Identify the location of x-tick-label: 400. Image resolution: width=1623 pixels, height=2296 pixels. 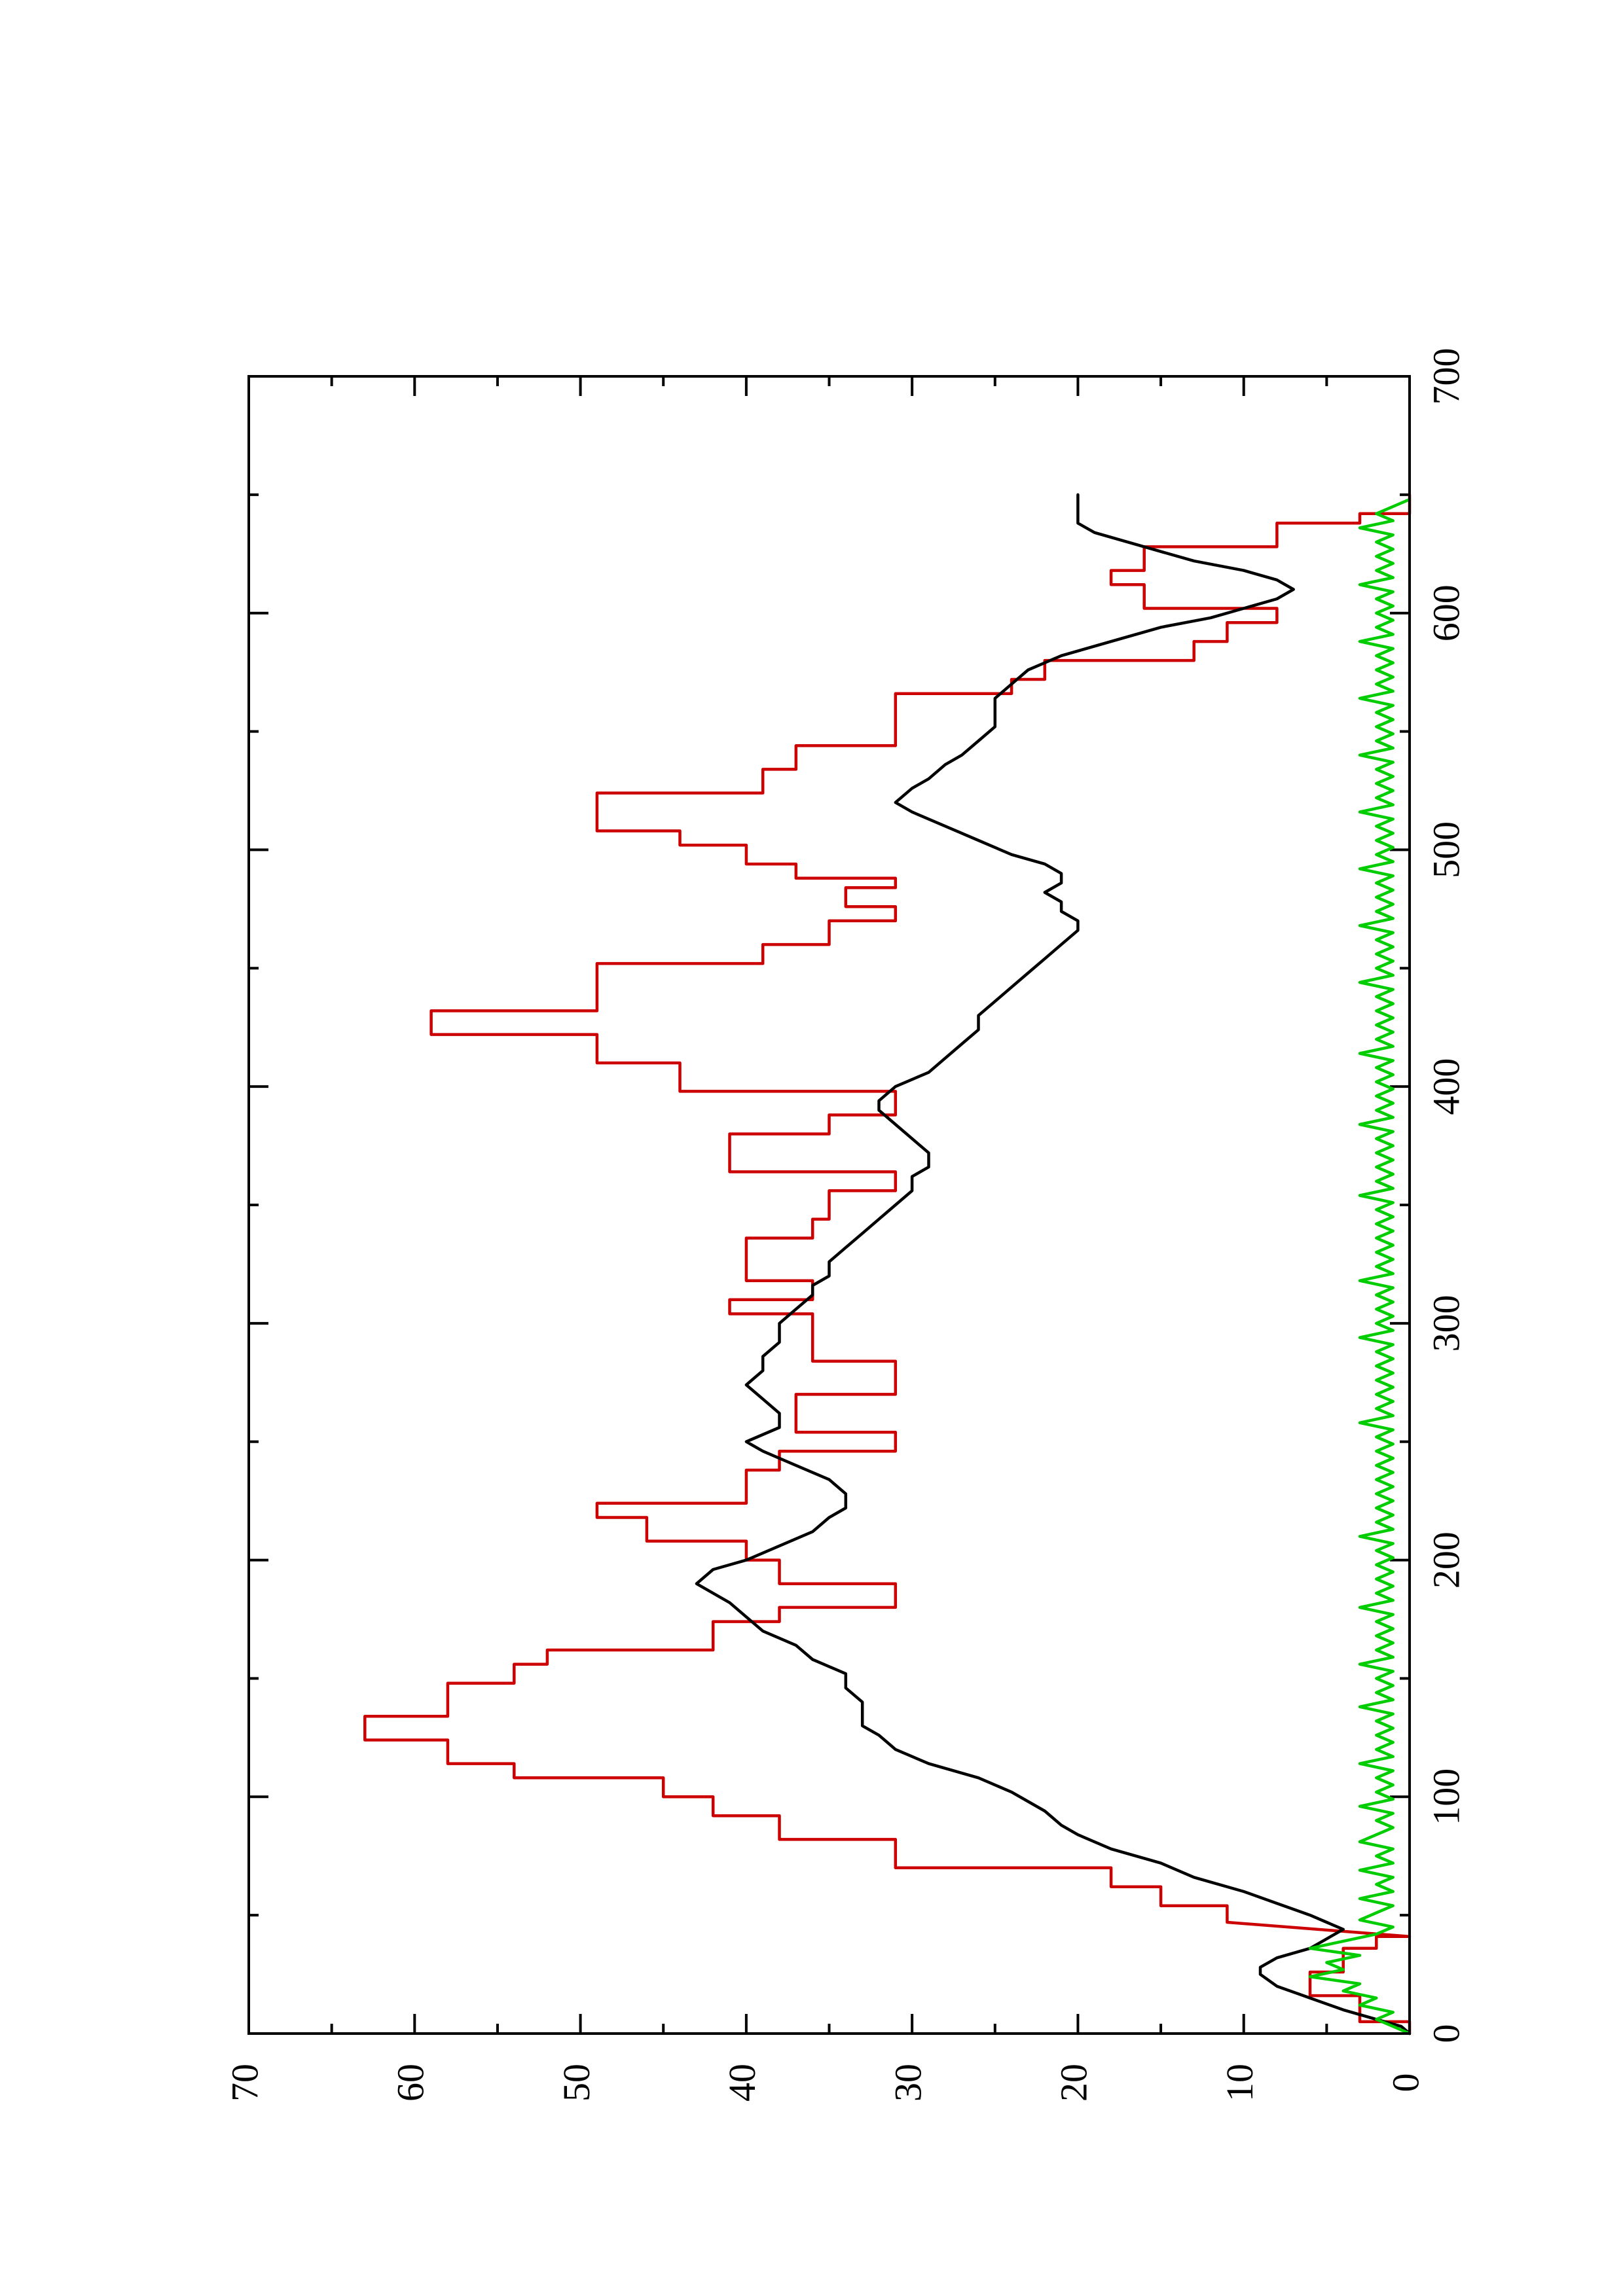
(1446, 1086).